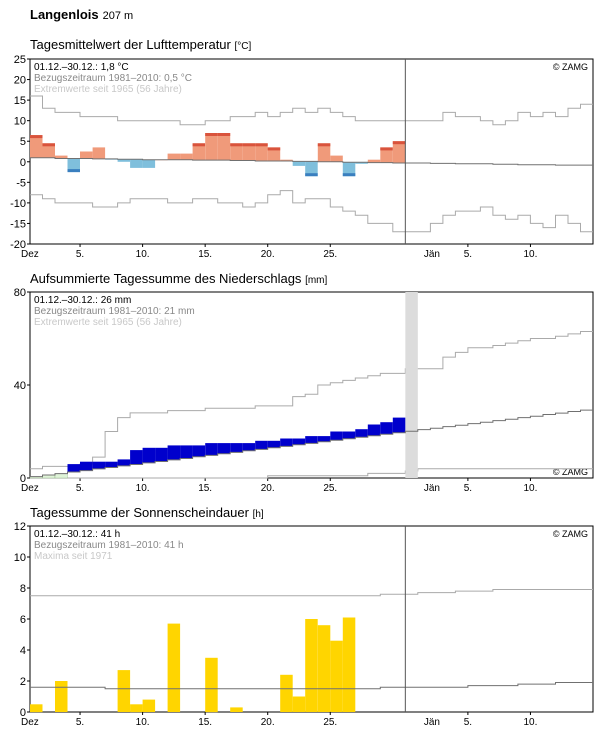 The height and width of the screenshot is (729, 596). What do you see at coordinates (570, 534) in the screenshot?
I see `copyright-label: © ZAMG` at bounding box center [570, 534].